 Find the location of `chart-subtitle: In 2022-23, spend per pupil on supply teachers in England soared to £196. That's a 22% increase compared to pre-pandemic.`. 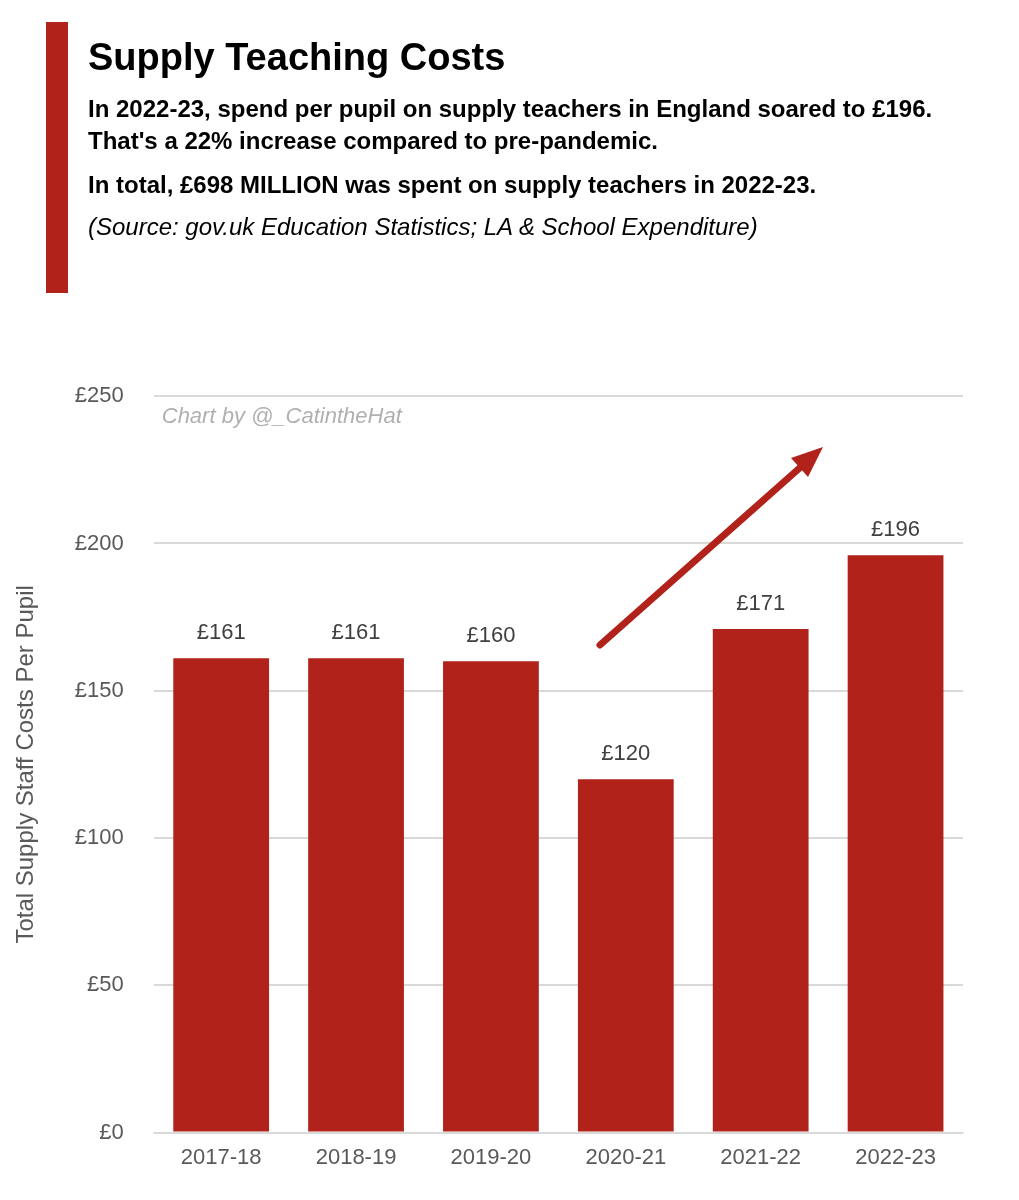

chart-subtitle: In 2022-23, spend per pupil on supply teachers in England soared to £196. That's a 22% increase compared to pre-pandemic. is located at coordinates (511, 125).